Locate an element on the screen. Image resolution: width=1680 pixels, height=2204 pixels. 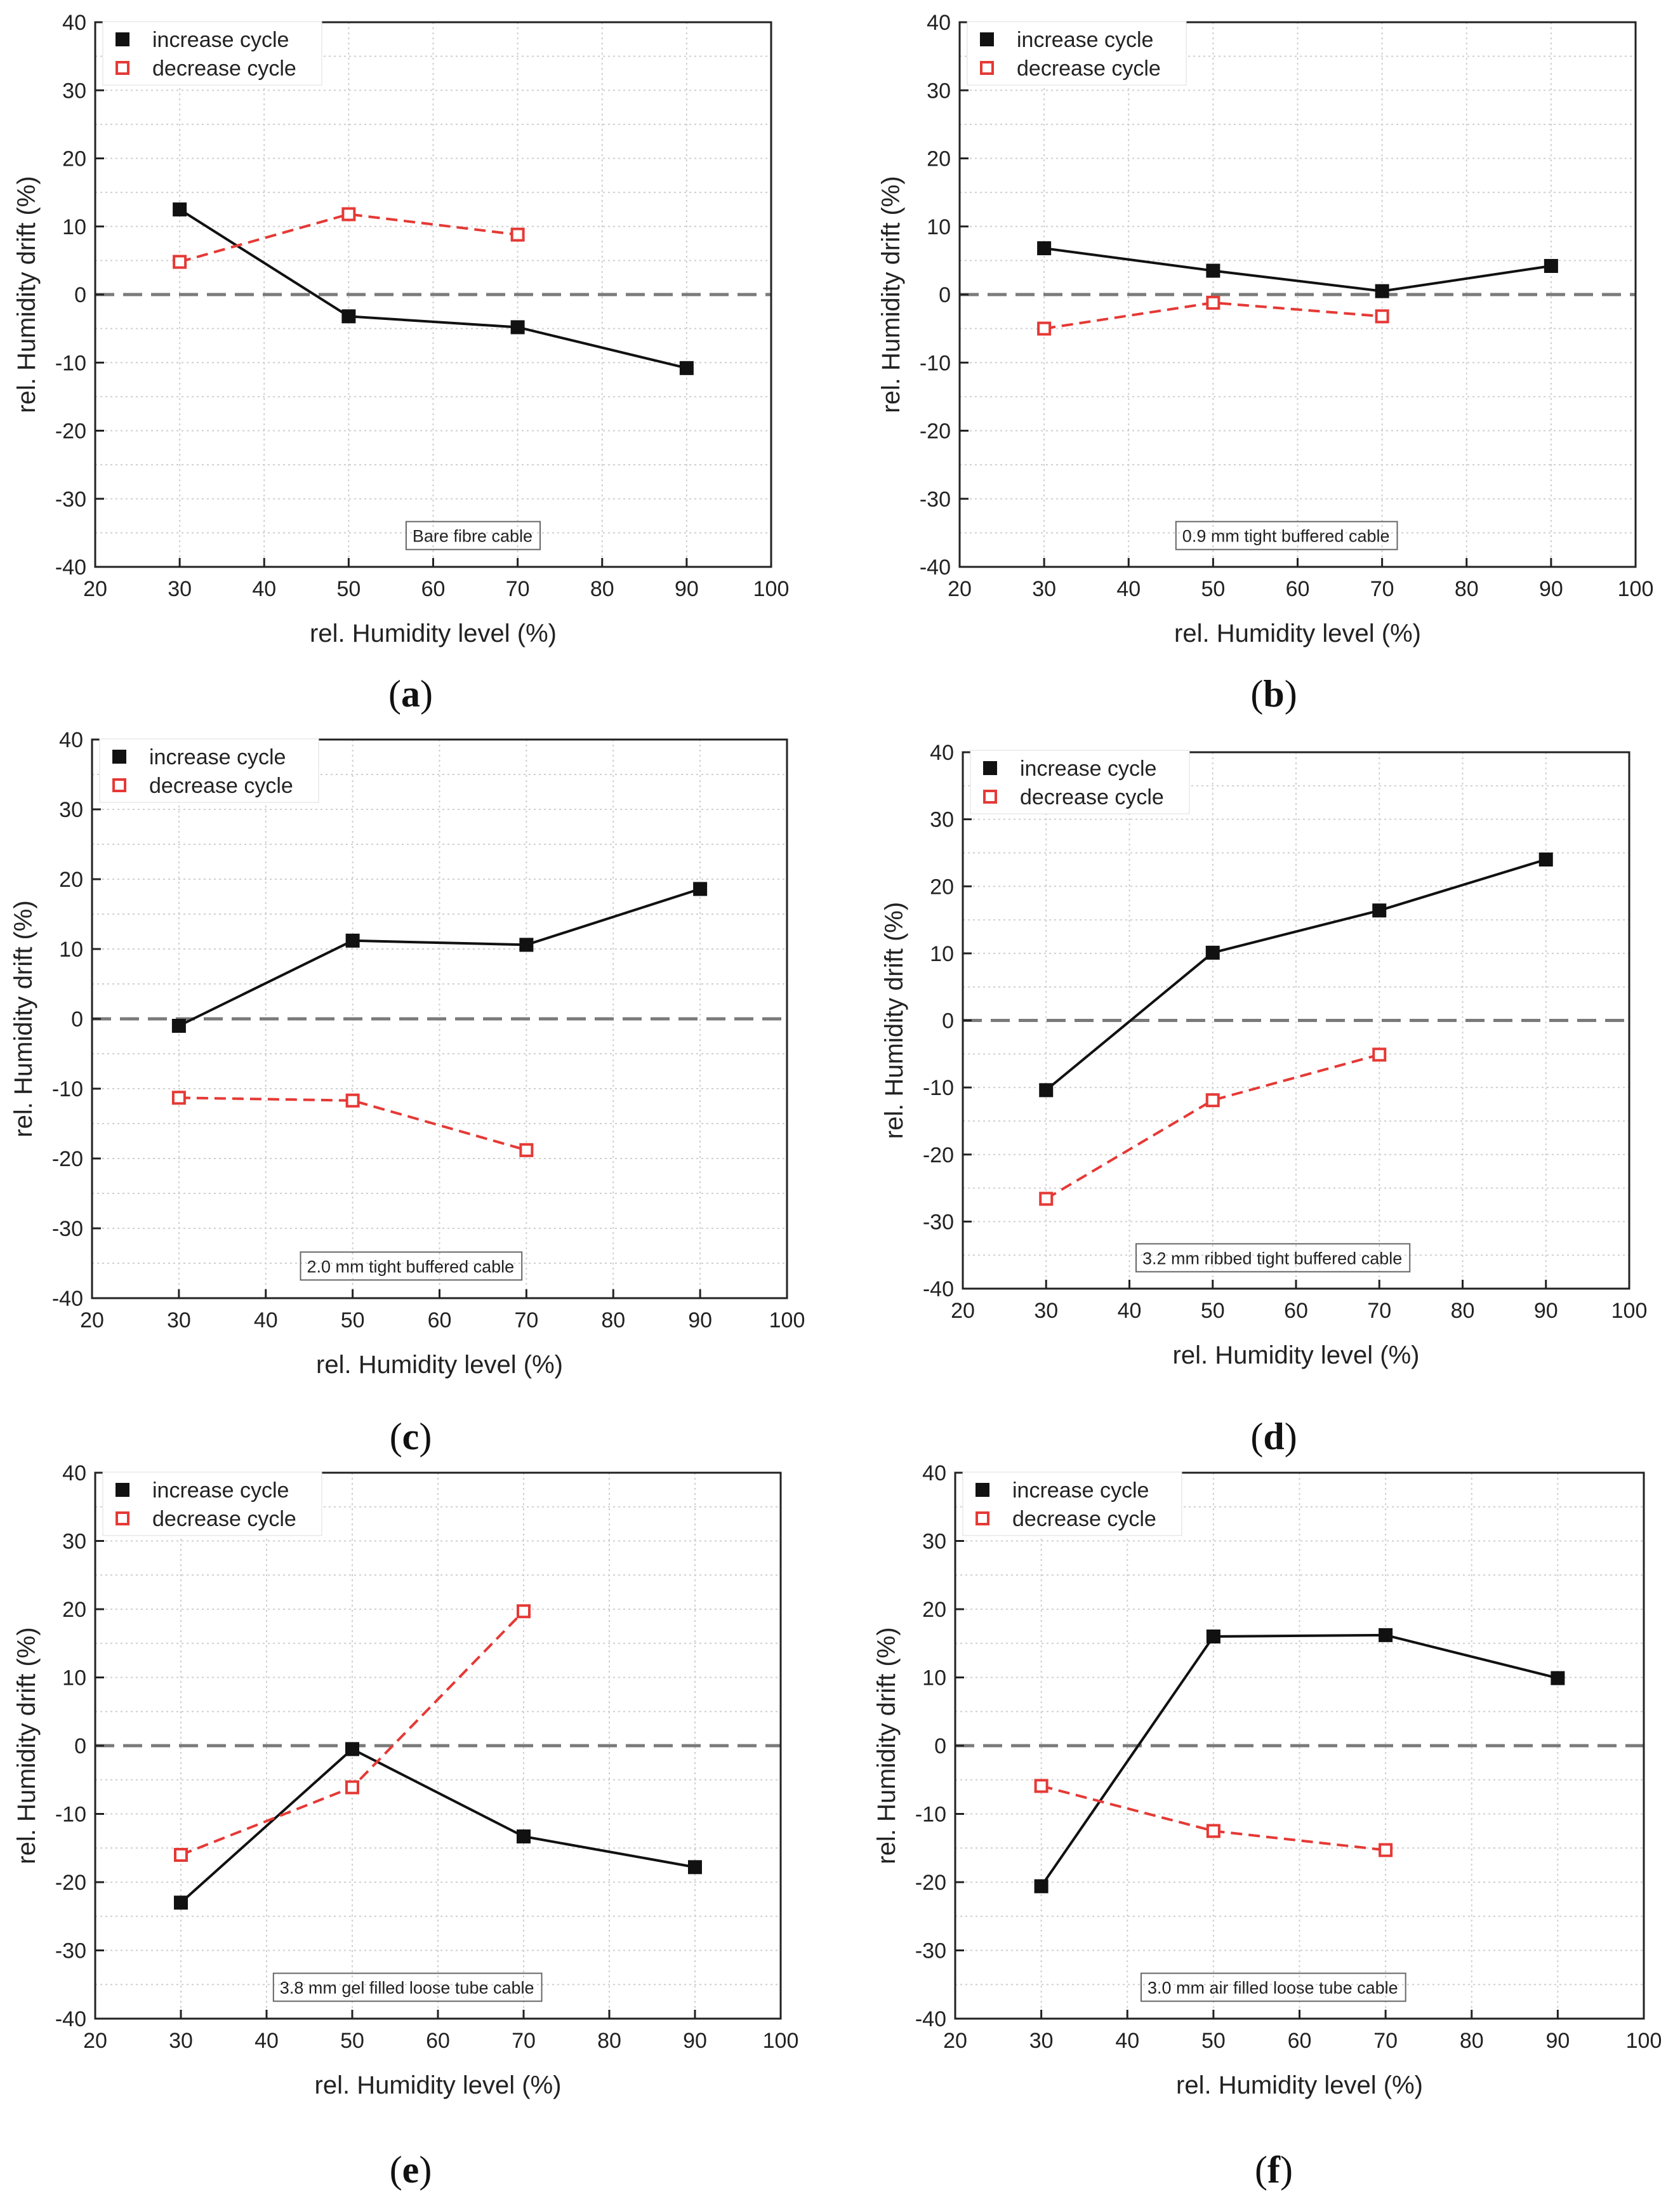
panel-label-letter: a is located at coordinates (411, 694).